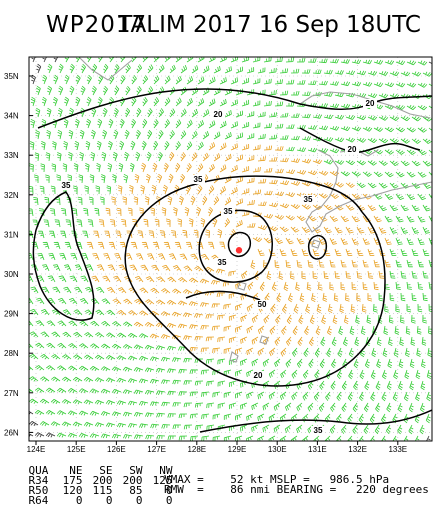 This screenshot has height=517, width=433. What do you see at coordinates (11, 195) in the screenshot?
I see `lat-label: 32N` at bounding box center [11, 195].